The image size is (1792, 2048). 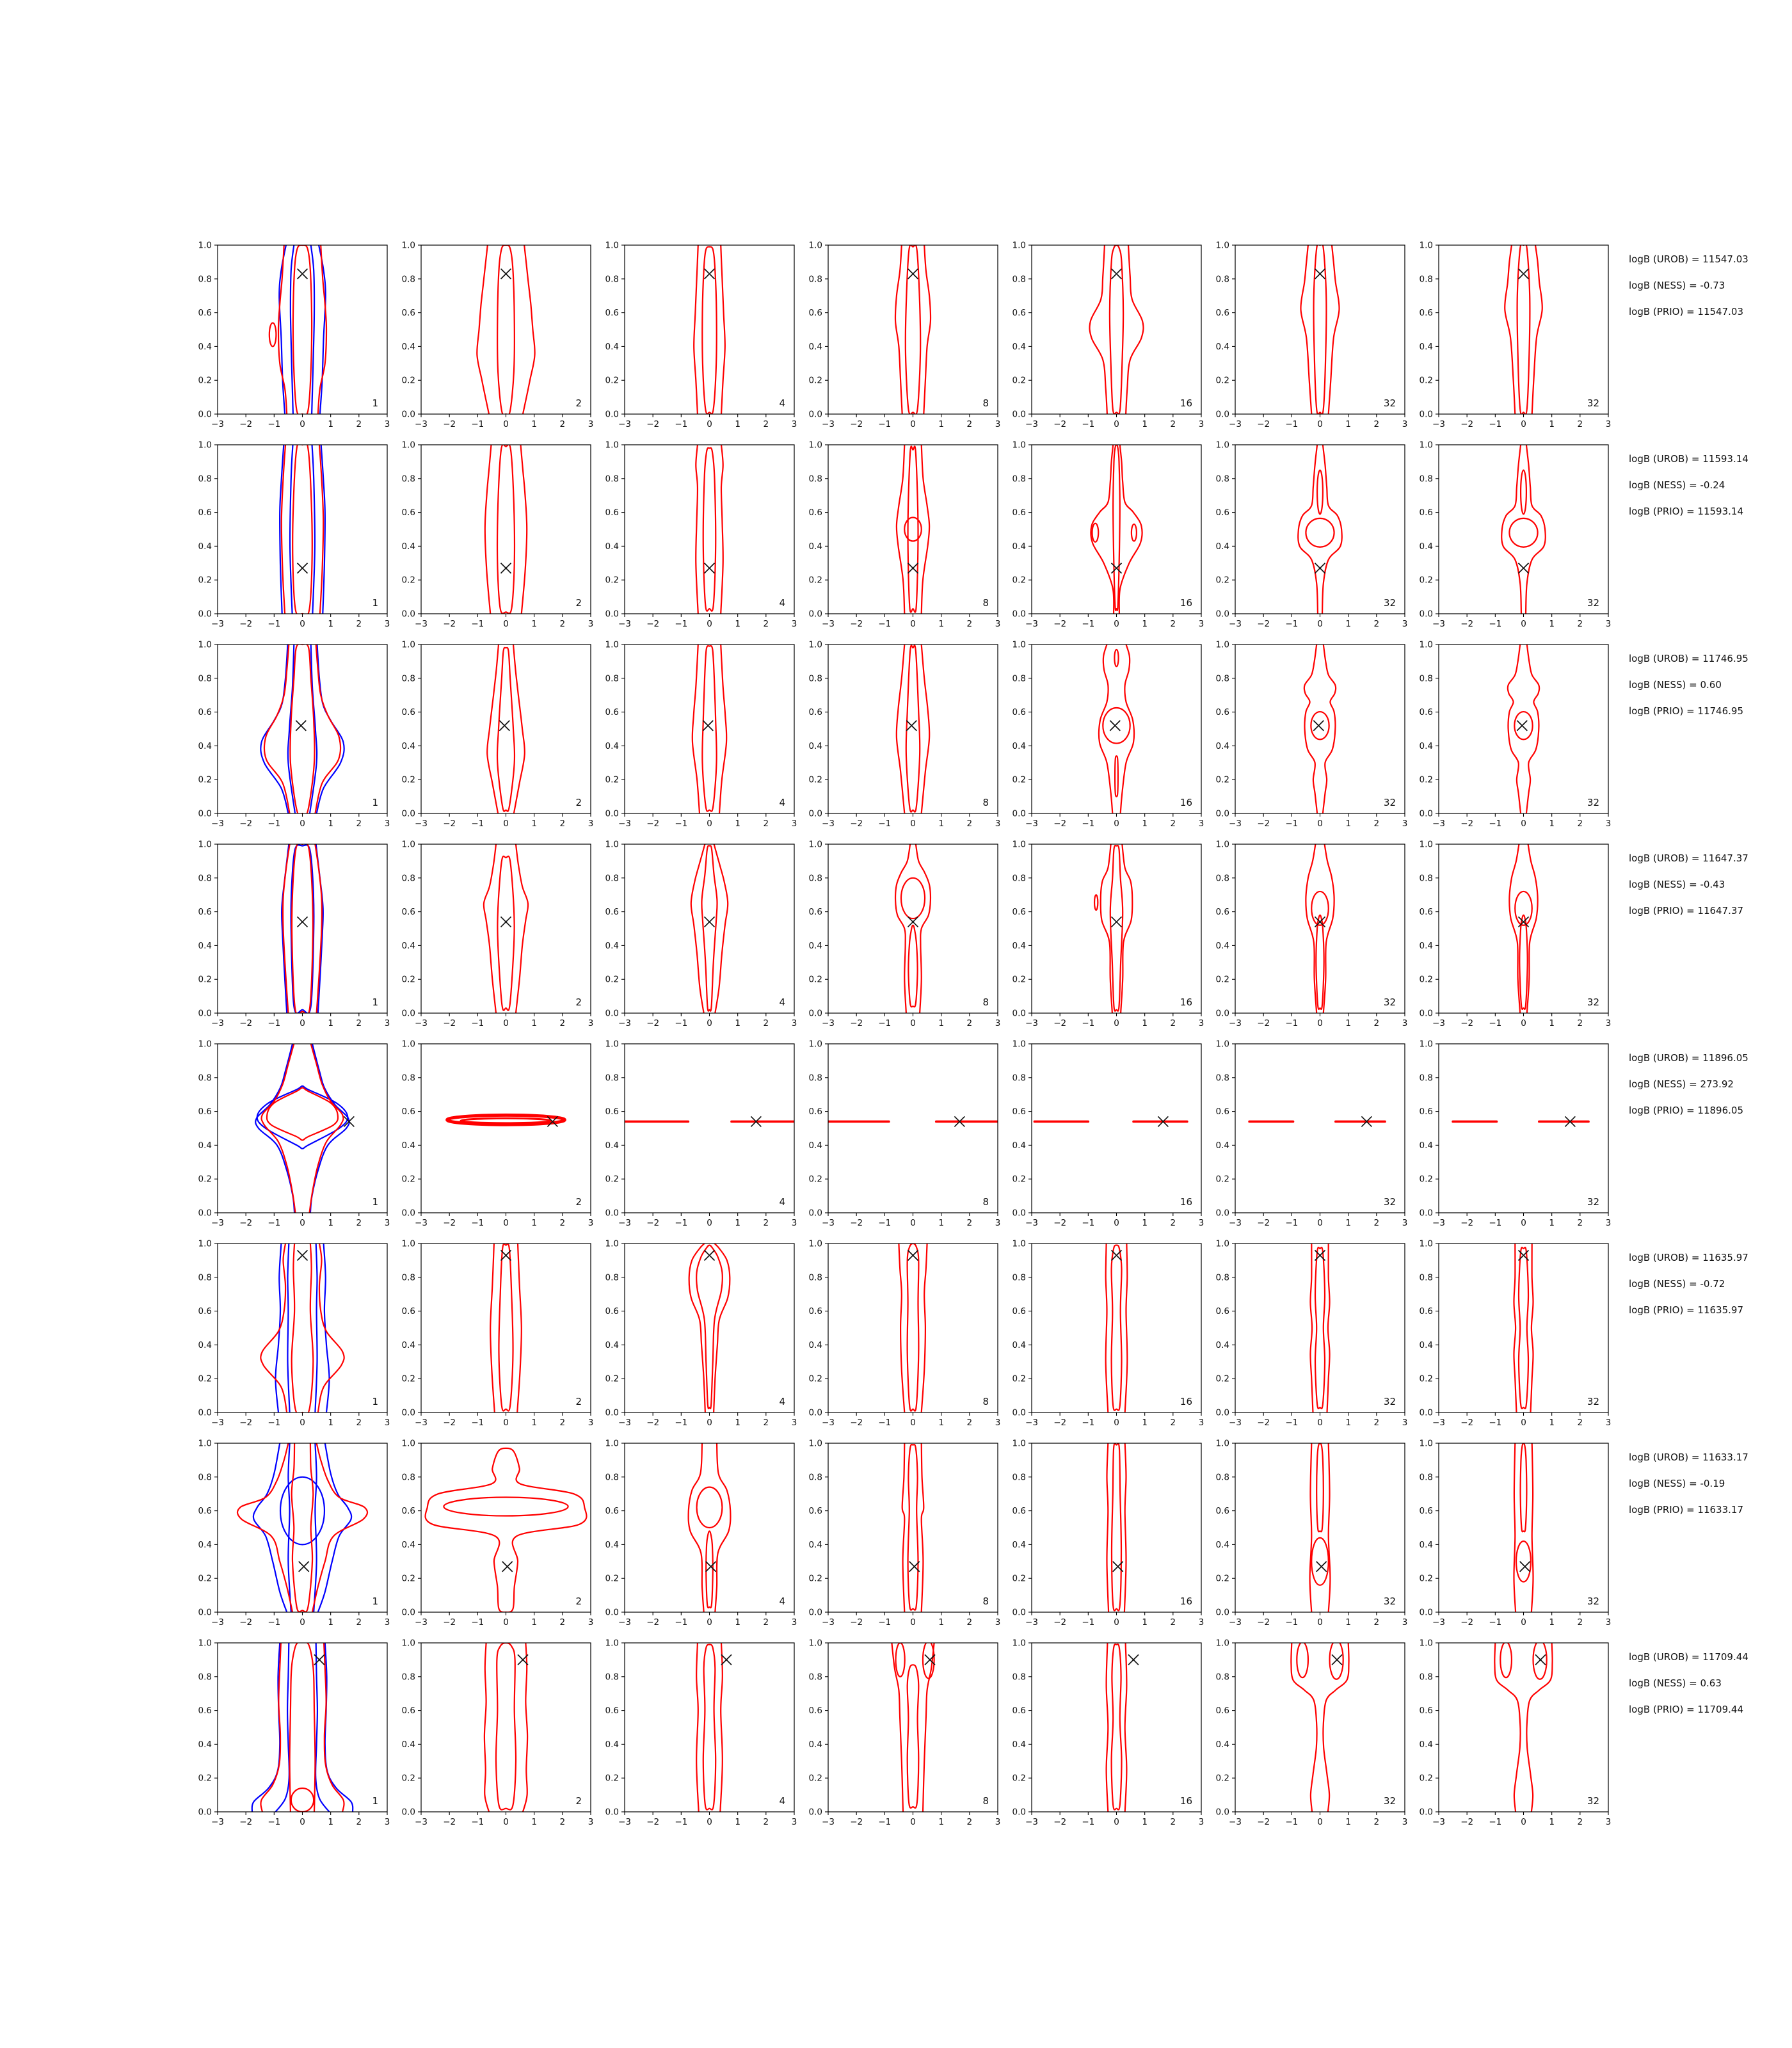 What do you see at coordinates (1686, 1510) in the screenshot?
I see `logb-prio-annotation: logB (PRIO) = 11633.17` at bounding box center [1686, 1510].